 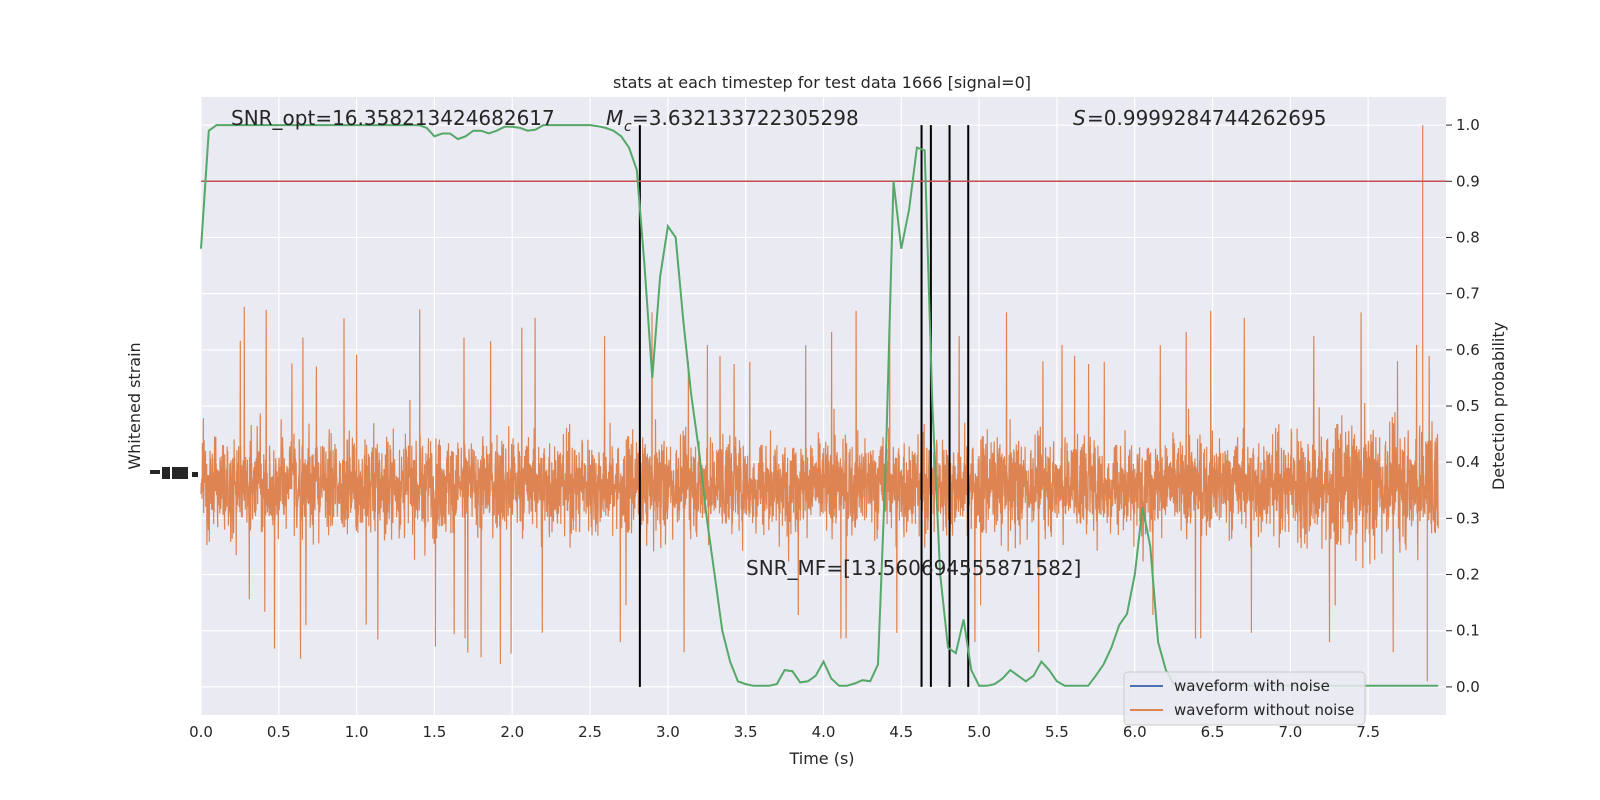 I want to click on y-axis-label-left: Whitened strain, so click(x=134, y=405).